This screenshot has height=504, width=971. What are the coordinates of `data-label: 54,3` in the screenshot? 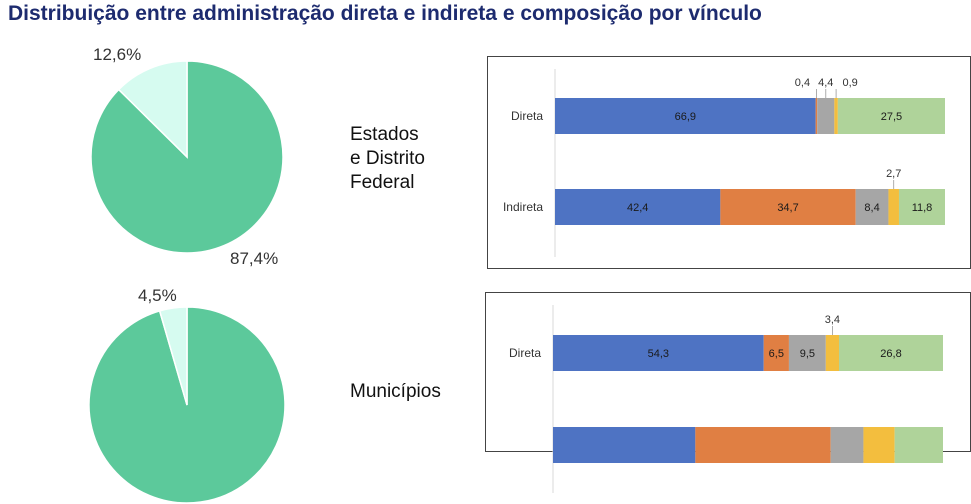 It's located at (658, 354).